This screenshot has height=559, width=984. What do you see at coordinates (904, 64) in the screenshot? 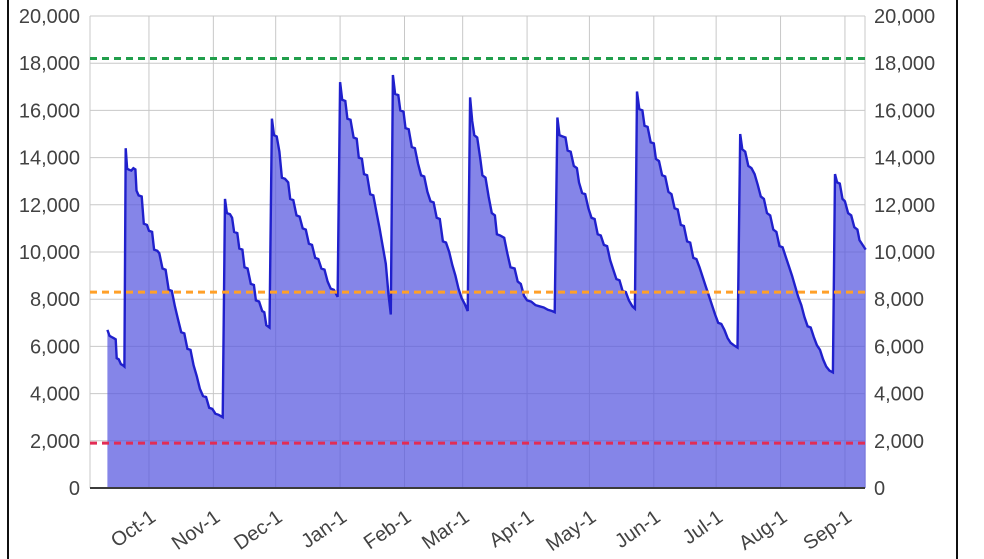
I see `y-axis-label-right: 18,000` at bounding box center [904, 64].